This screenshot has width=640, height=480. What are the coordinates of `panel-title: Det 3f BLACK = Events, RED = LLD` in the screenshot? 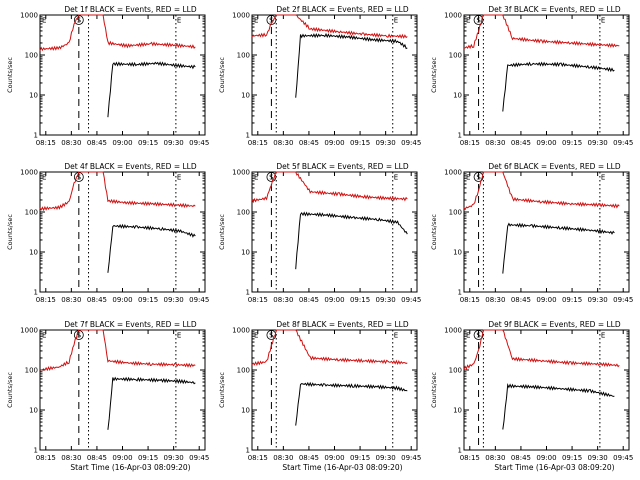 It's located at (554, 9).